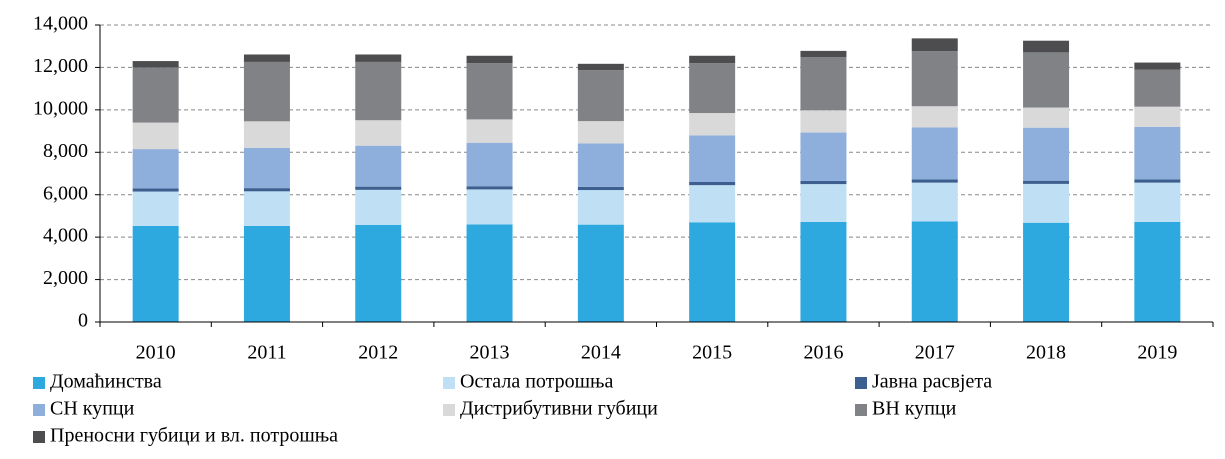 The height and width of the screenshot is (459, 1225). What do you see at coordinates (935, 353) in the screenshot?
I see `x-tick-label: 2017` at bounding box center [935, 353].